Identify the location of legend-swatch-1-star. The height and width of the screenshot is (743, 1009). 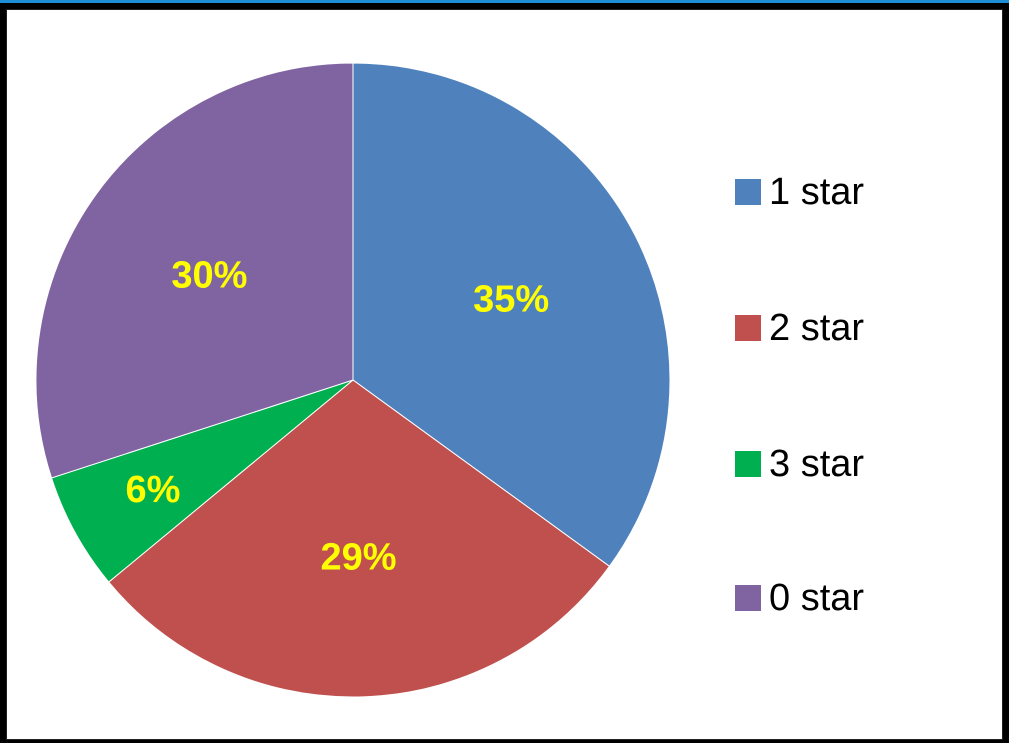
(748, 192).